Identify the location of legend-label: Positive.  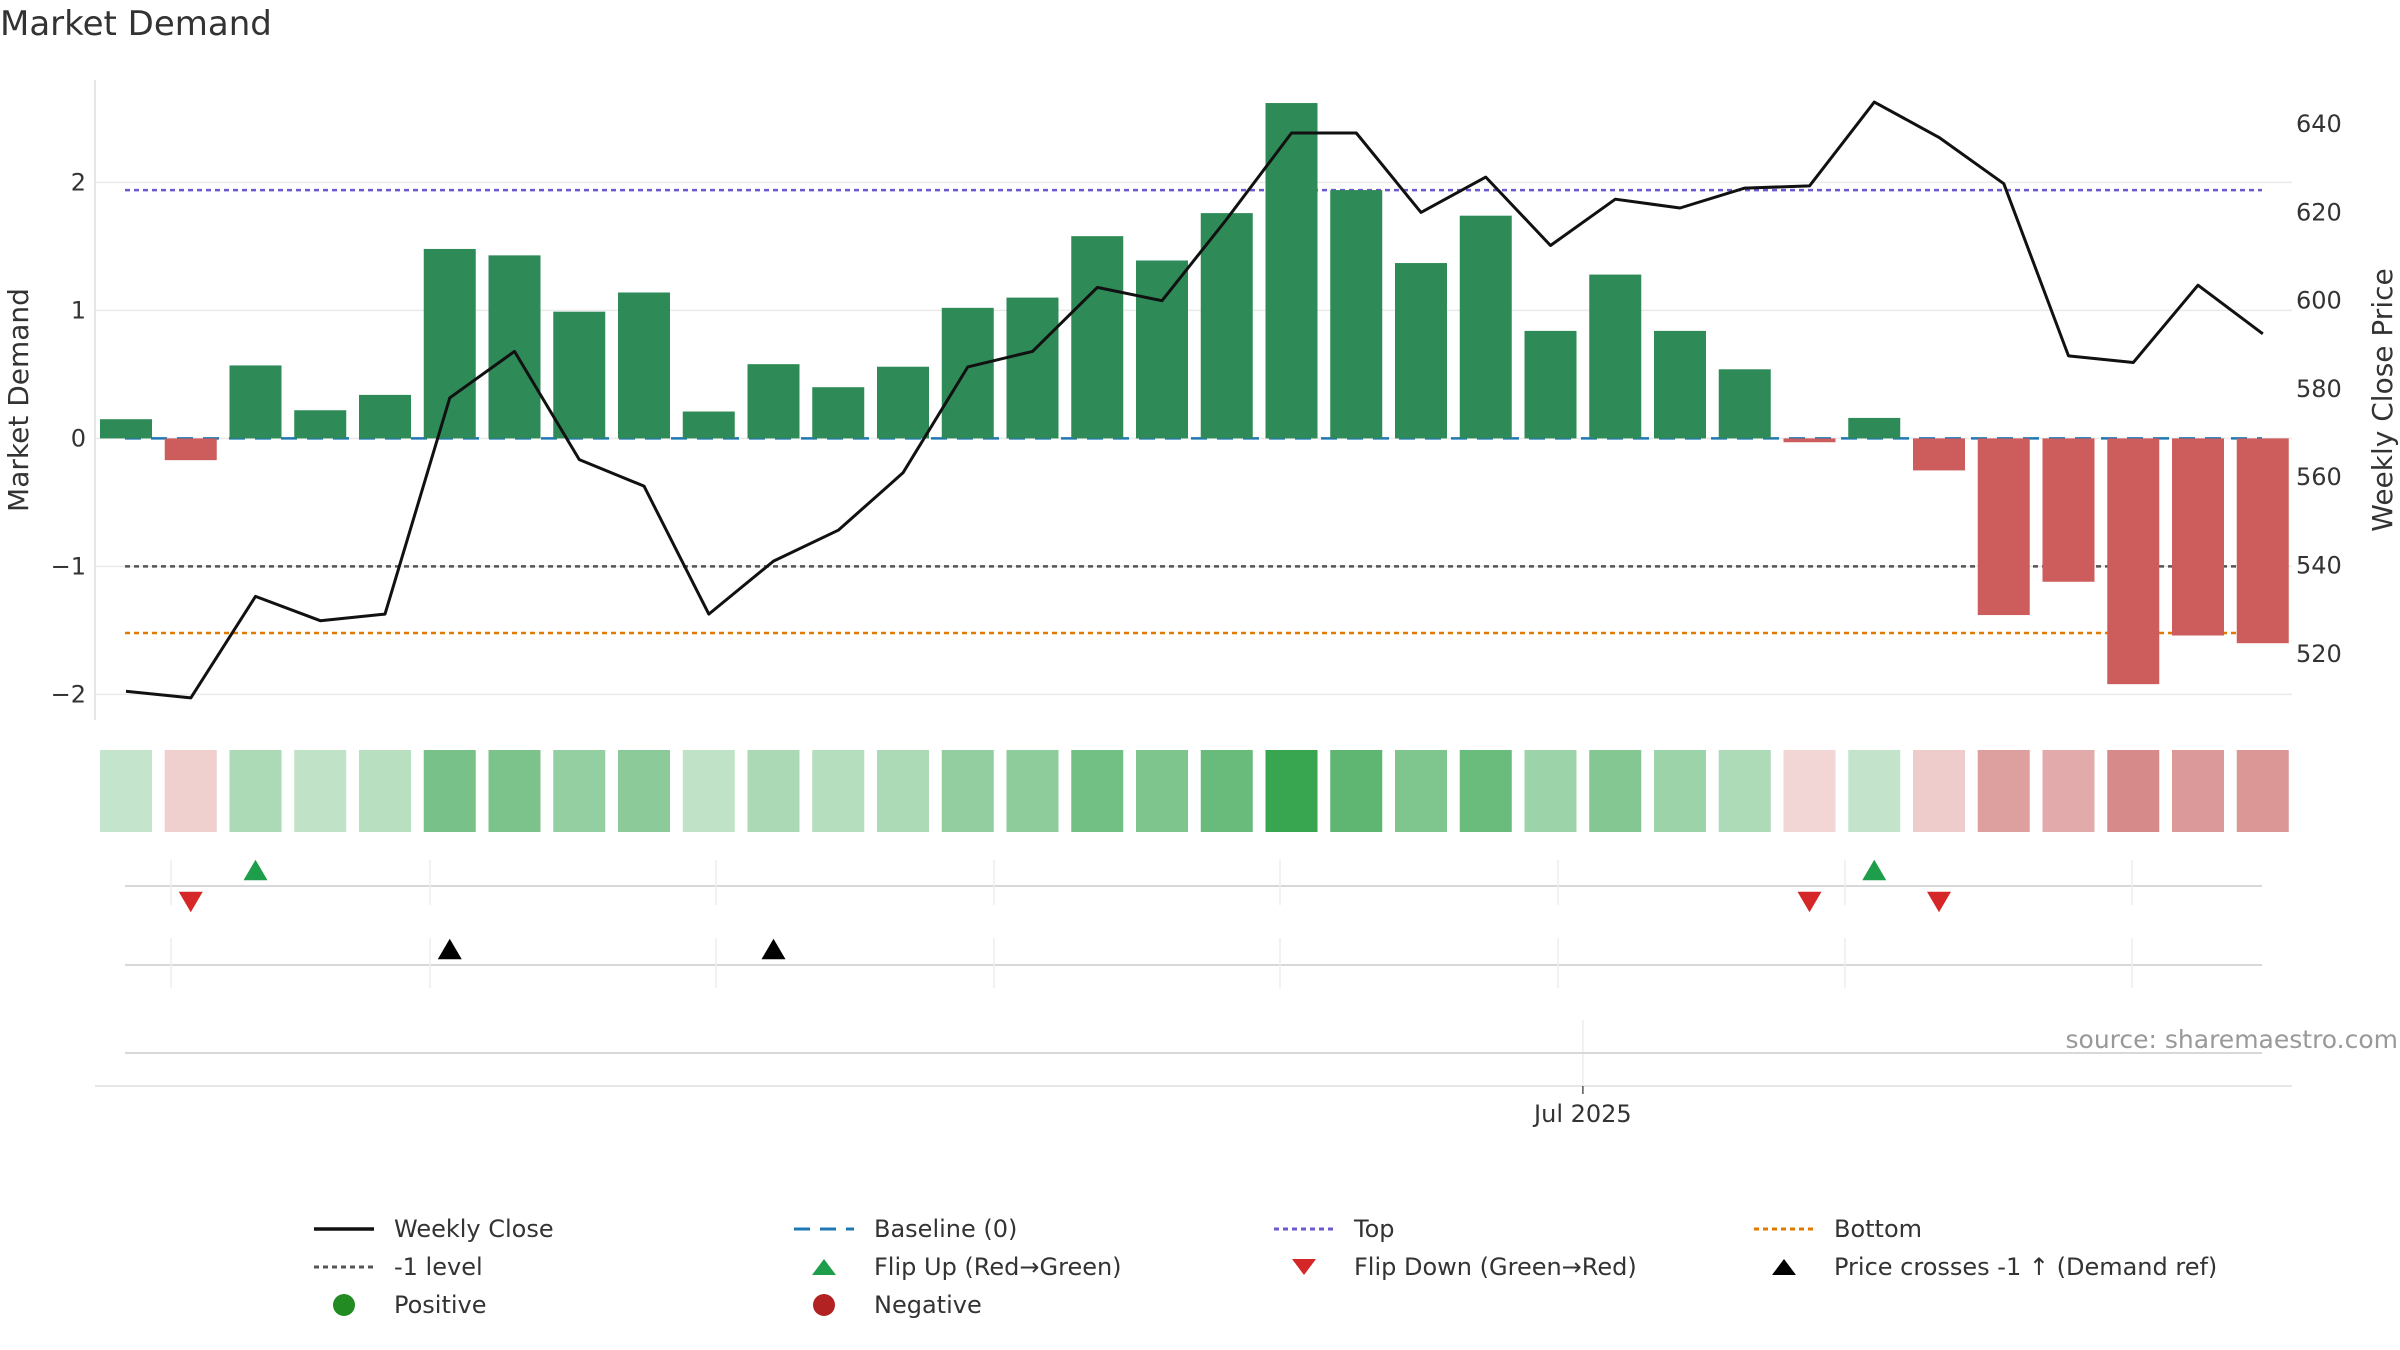
(440, 1305).